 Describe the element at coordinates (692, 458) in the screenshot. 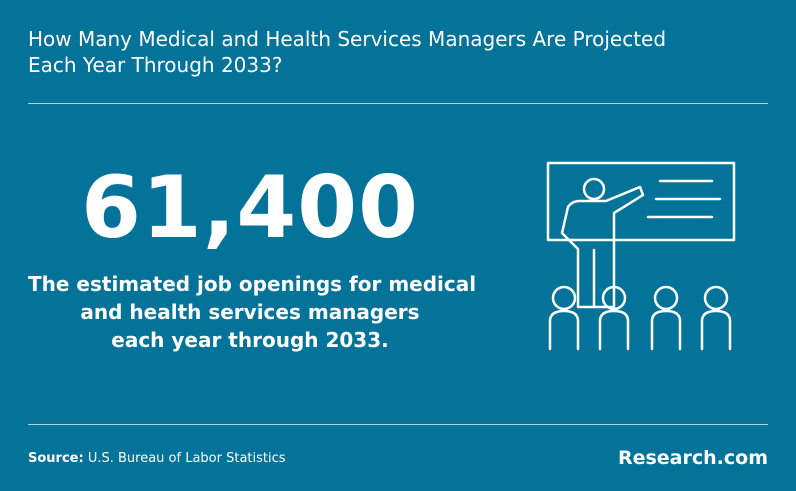

I see `brand: Research.com` at that location.